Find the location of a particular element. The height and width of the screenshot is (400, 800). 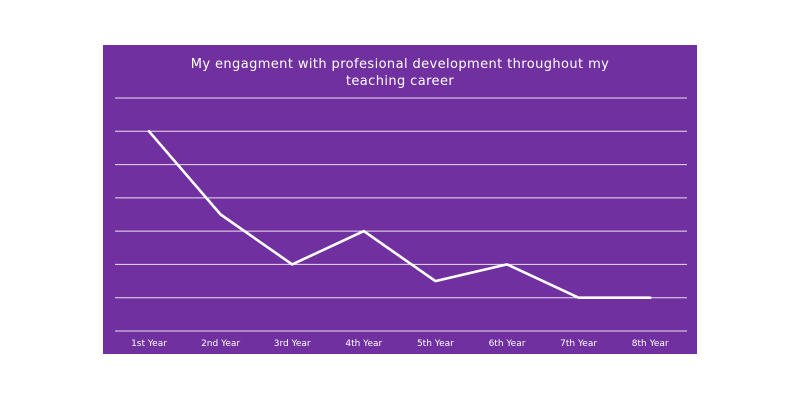

x-tick-label: 8th Year is located at coordinates (650, 344).